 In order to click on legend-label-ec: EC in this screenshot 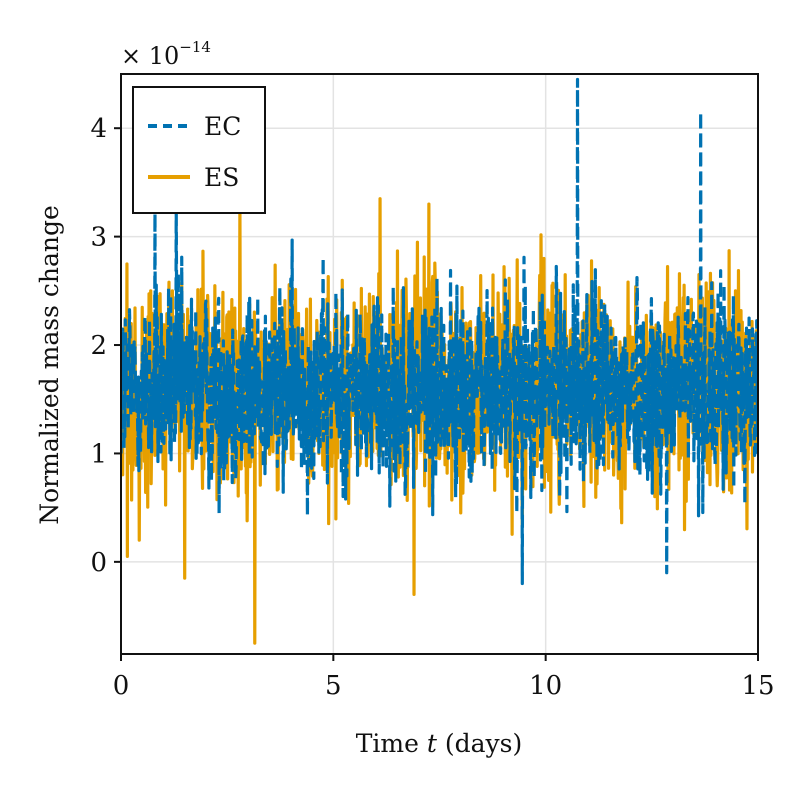, I will do `click(222, 126)`.